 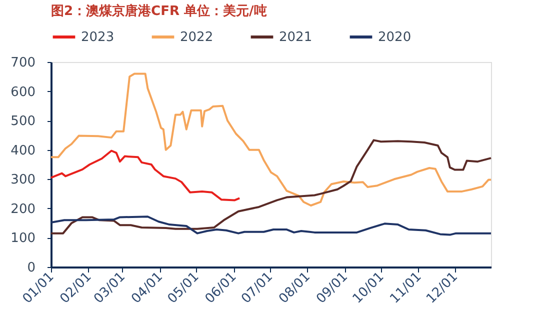 I want to click on legend-label: 2020, so click(x=395, y=37).